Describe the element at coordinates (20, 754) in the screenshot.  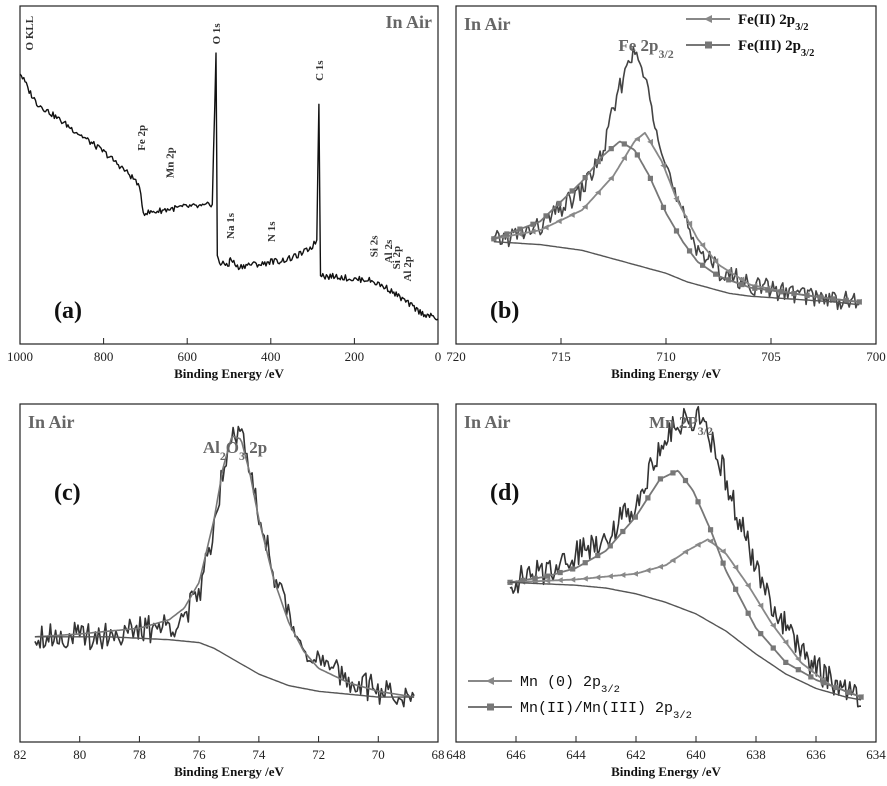
I see `x-tick-label: 82` at that location.